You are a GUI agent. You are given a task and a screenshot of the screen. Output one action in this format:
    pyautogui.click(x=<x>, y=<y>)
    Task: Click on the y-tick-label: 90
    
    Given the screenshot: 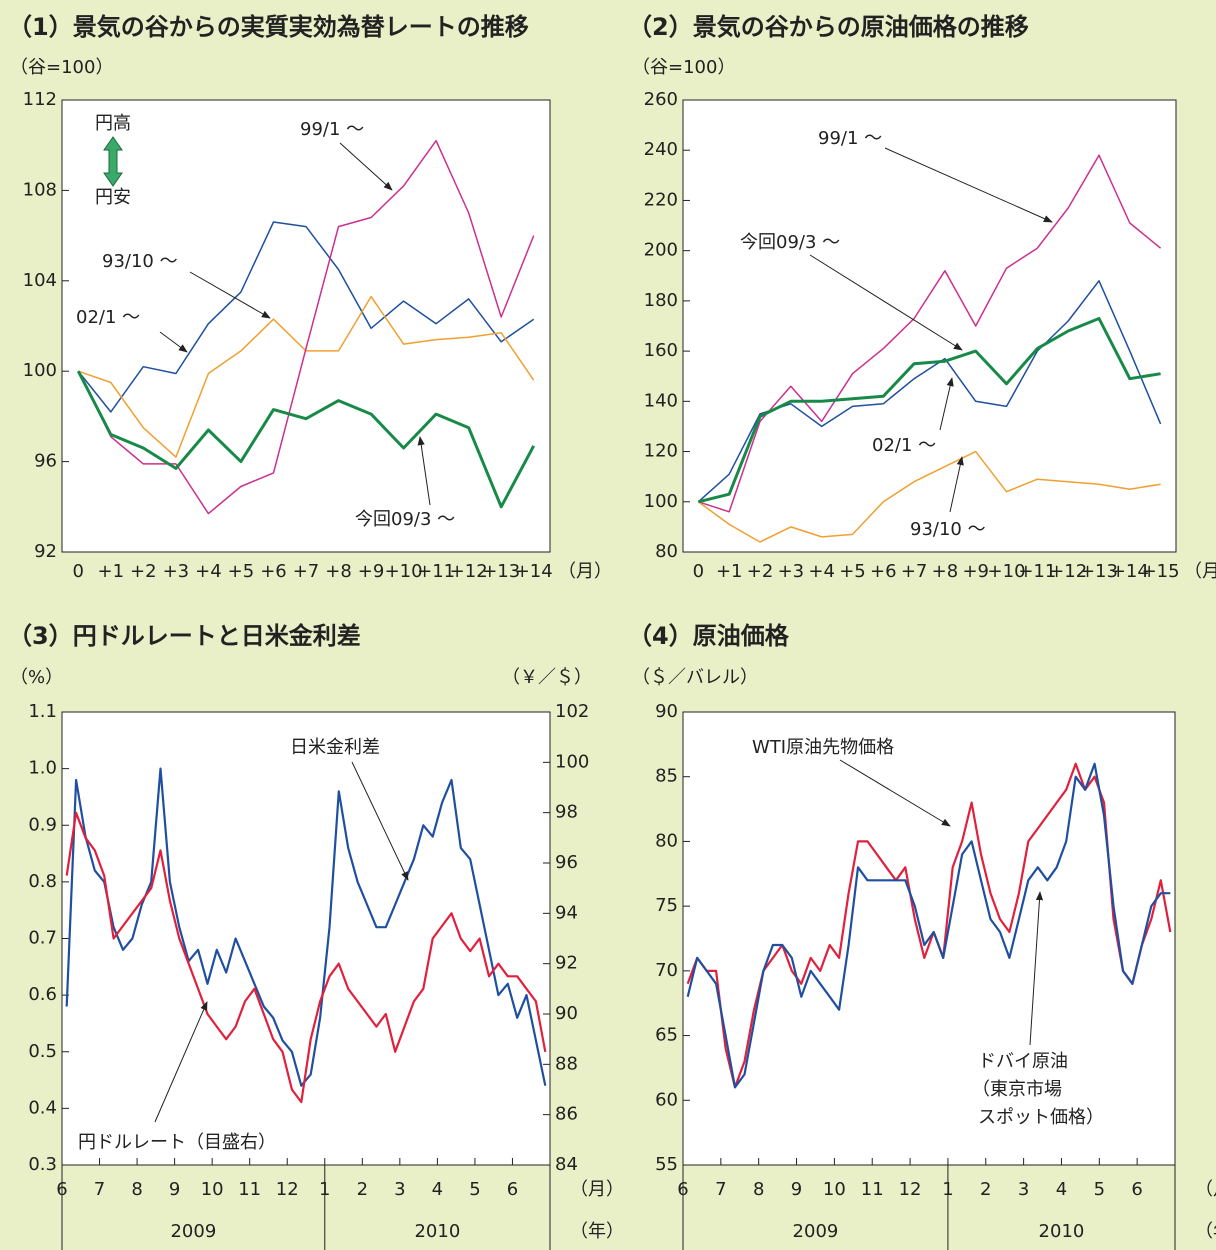 What is the action you would take?
    pyautogui.click(x=666, y=711)
    